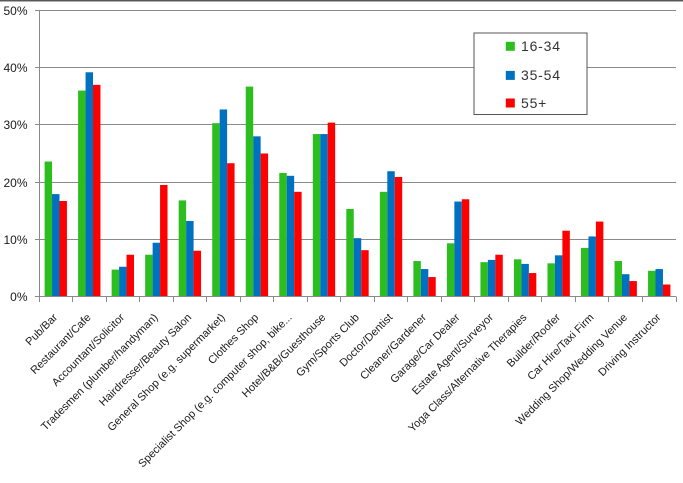  Describe the element at coordinates (15, 68) in the screenshot. I see `svg-text: 40%` at that location.